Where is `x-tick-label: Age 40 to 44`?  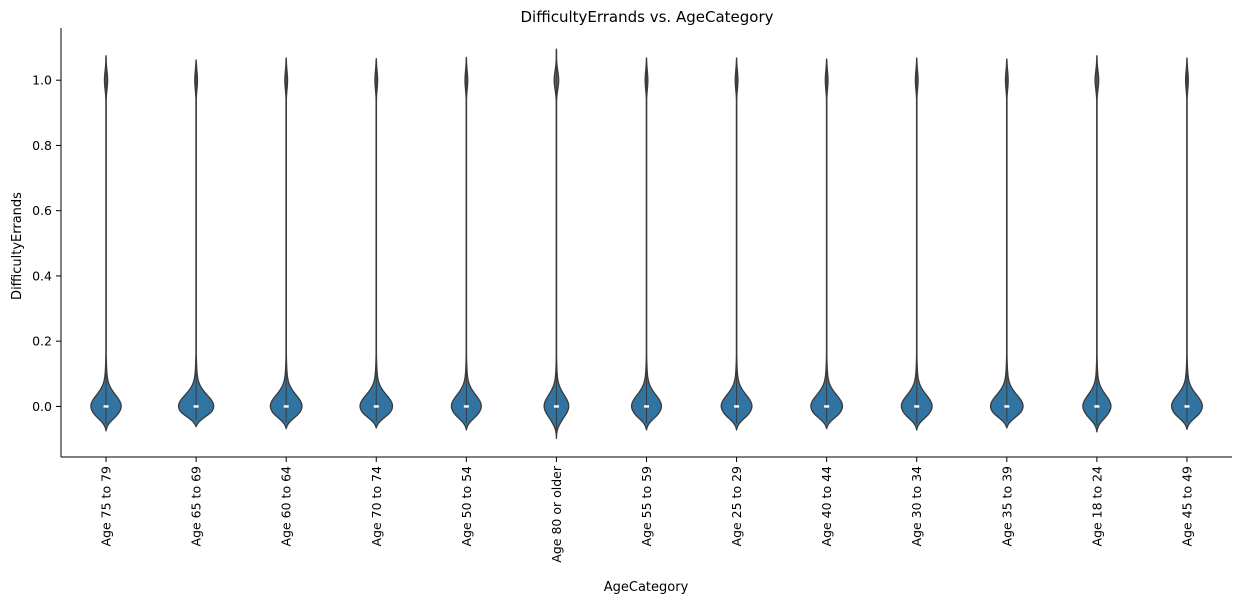
x-tick-label: Age 40 to 44 is located at coordinates (826, 506).